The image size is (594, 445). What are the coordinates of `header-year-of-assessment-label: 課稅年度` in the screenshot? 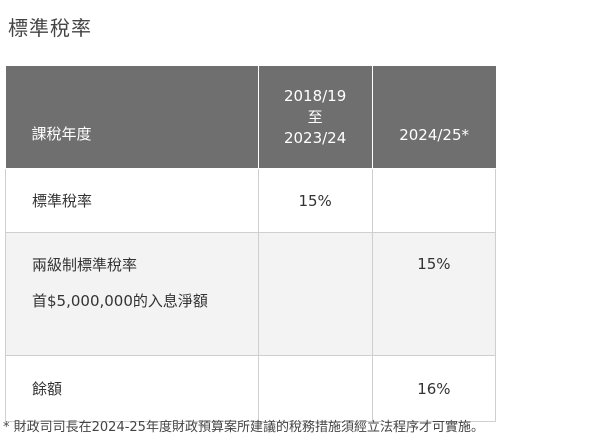 It's located at (61, 134).